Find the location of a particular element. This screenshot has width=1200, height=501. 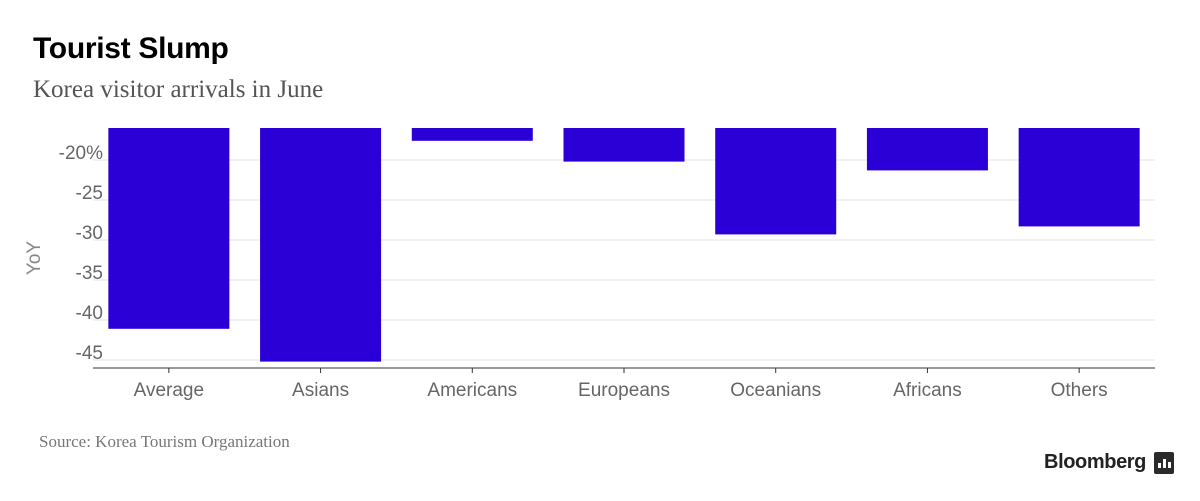

bloomberg-terminal-icon is located at coordinates (1164, 462).